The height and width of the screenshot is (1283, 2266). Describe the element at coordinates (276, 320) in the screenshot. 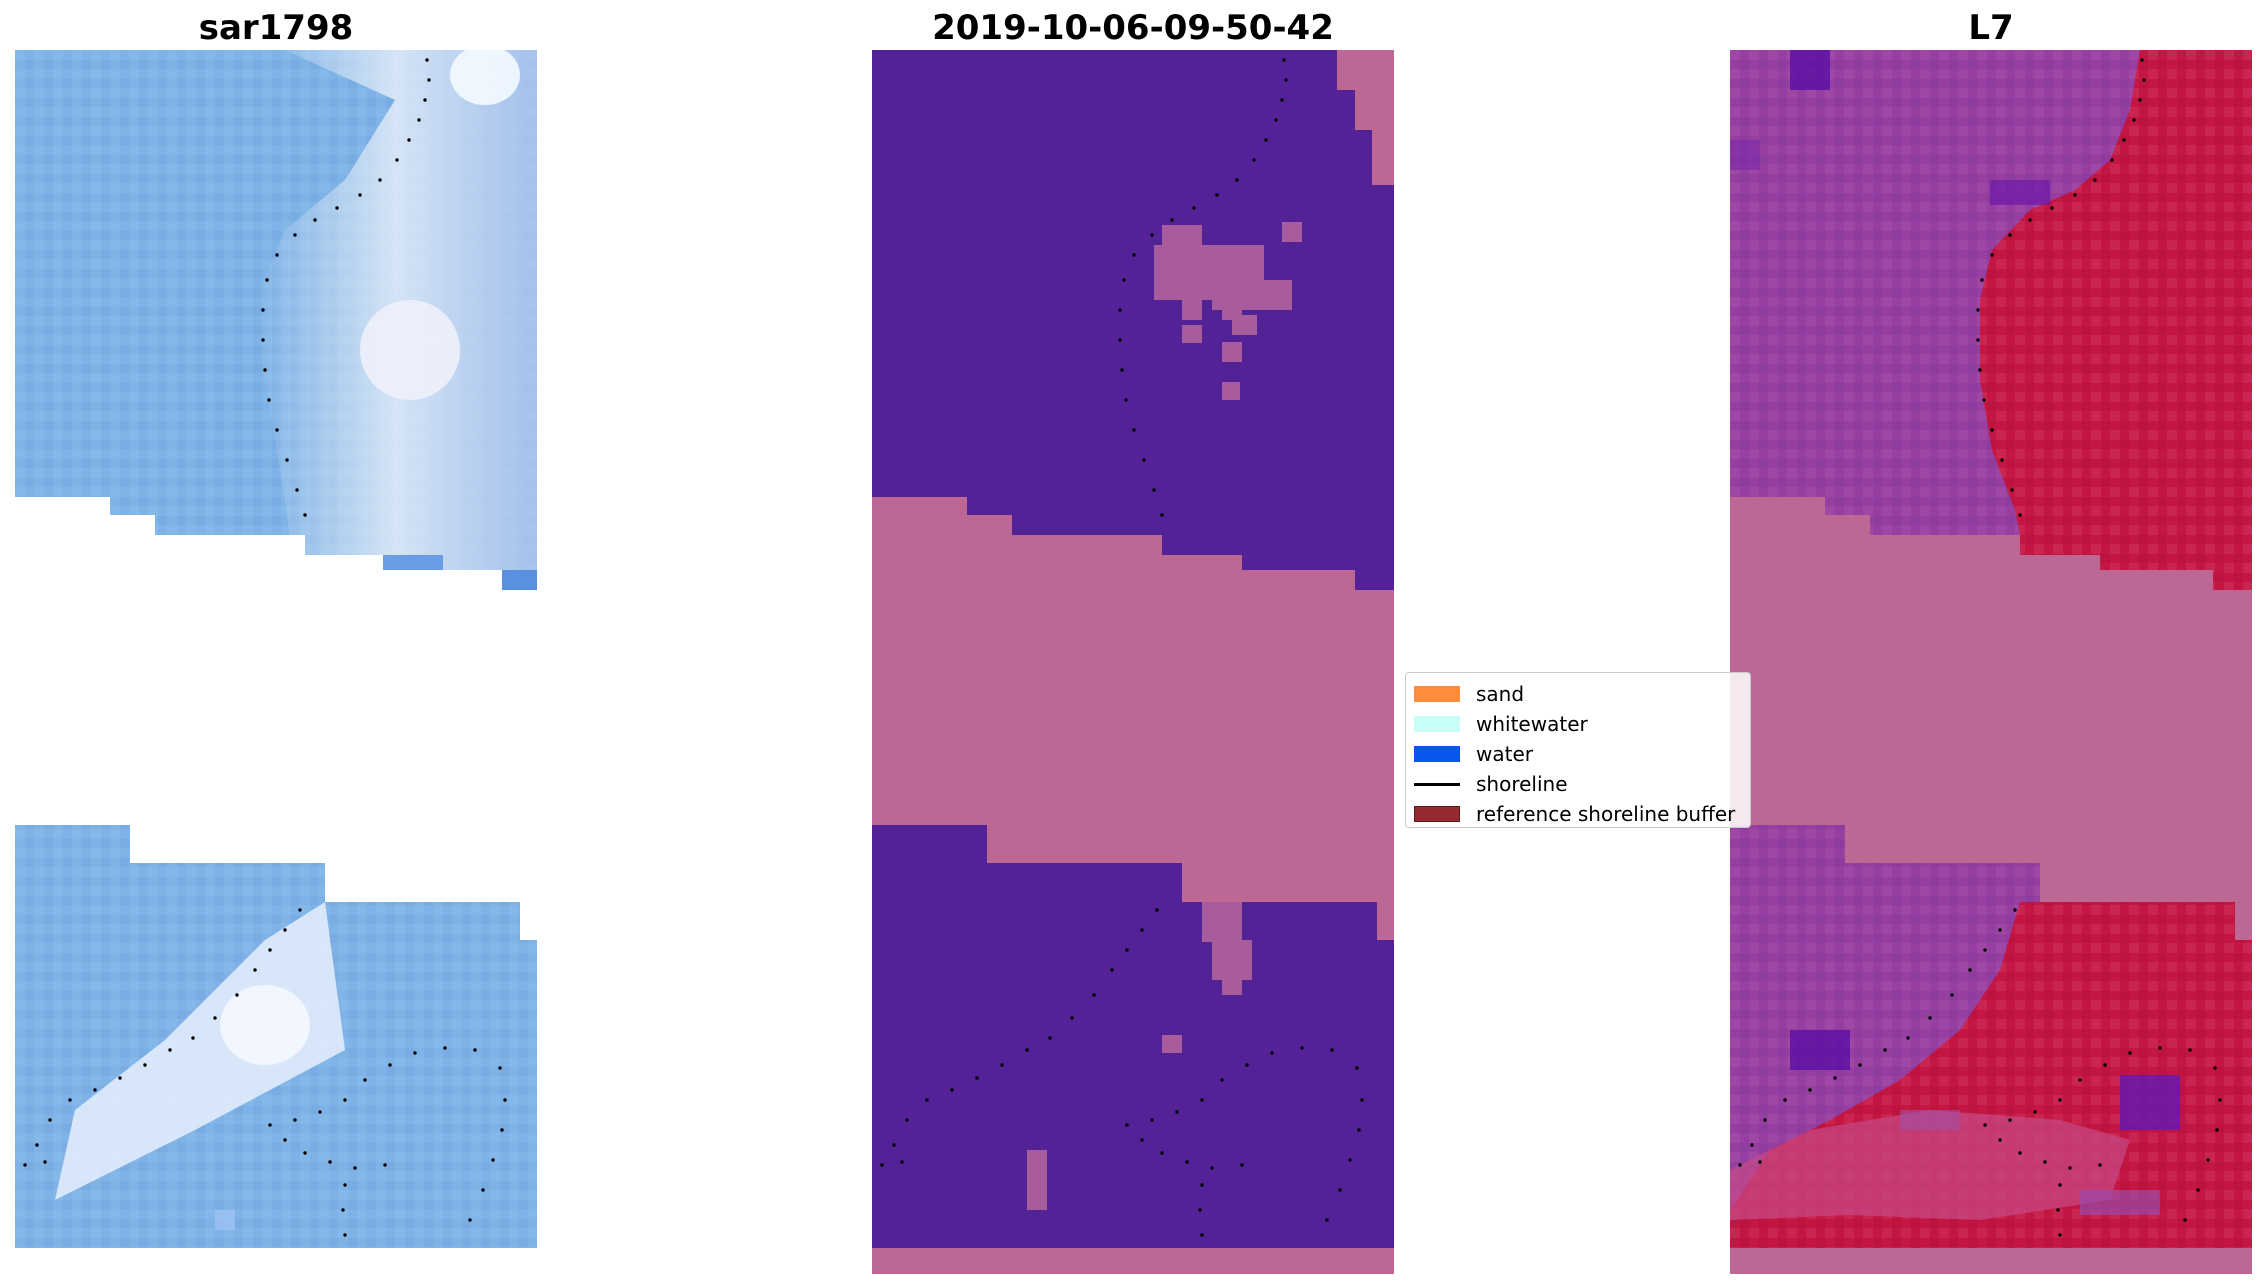

I see `rgb-upper-tile` at that location.